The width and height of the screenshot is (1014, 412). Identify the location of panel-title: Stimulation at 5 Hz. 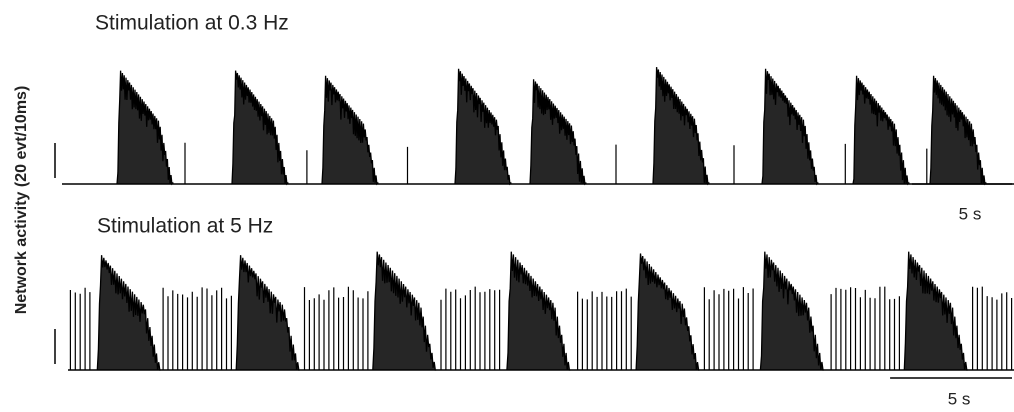
(185, 226).